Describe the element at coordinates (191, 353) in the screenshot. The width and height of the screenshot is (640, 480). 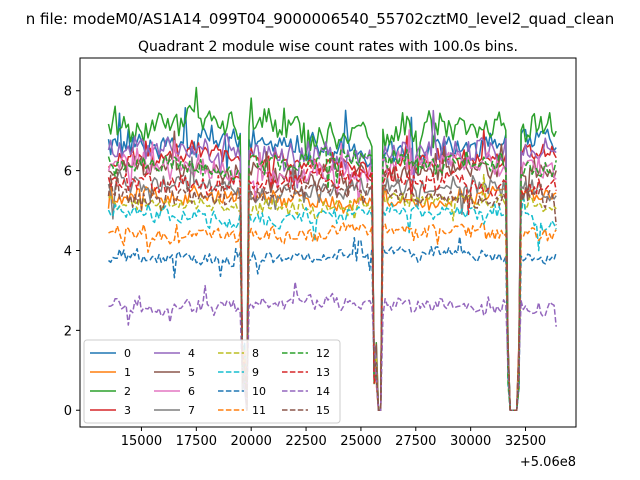
I see `legend-label-4: 4` at that location.